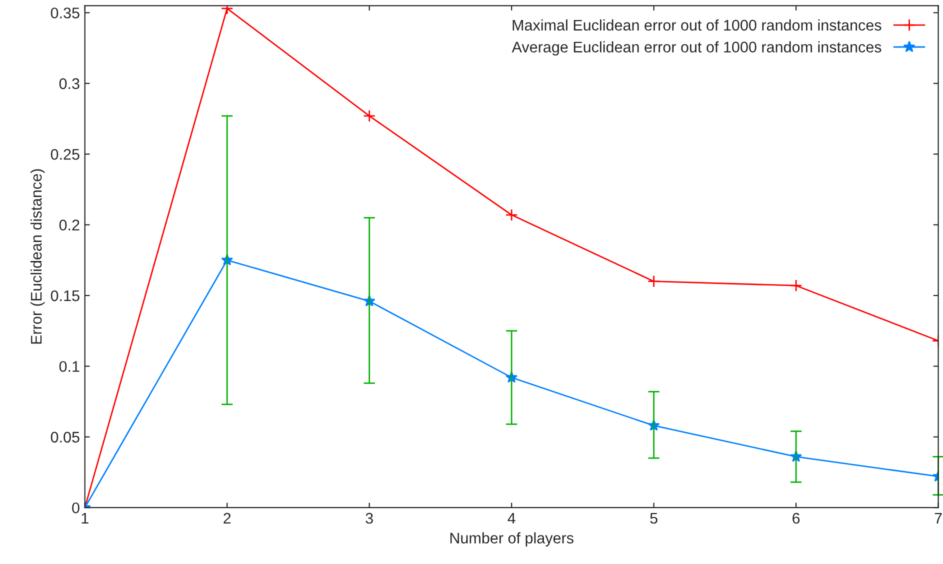  I want to click on y-tick-label: 0.2, so click(69, 225).